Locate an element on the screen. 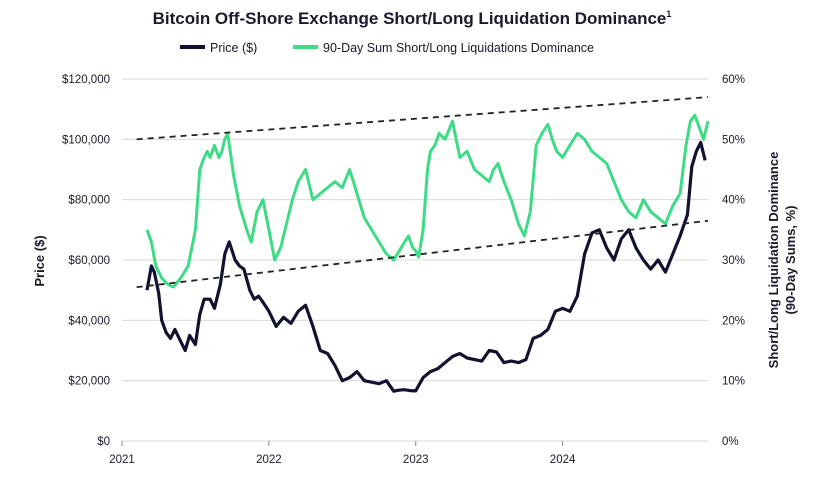  y2-tick-label: 10% is located at coordinates (733, 382).